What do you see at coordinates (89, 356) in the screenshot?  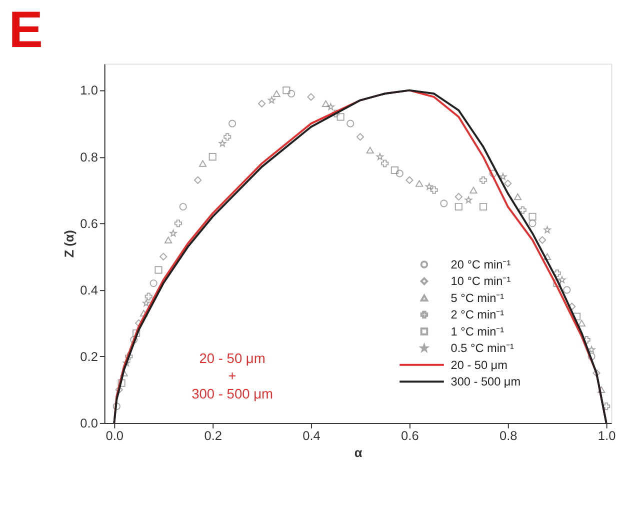 I see `y-tick-label: 0.2` at bounding box center [89, 356].